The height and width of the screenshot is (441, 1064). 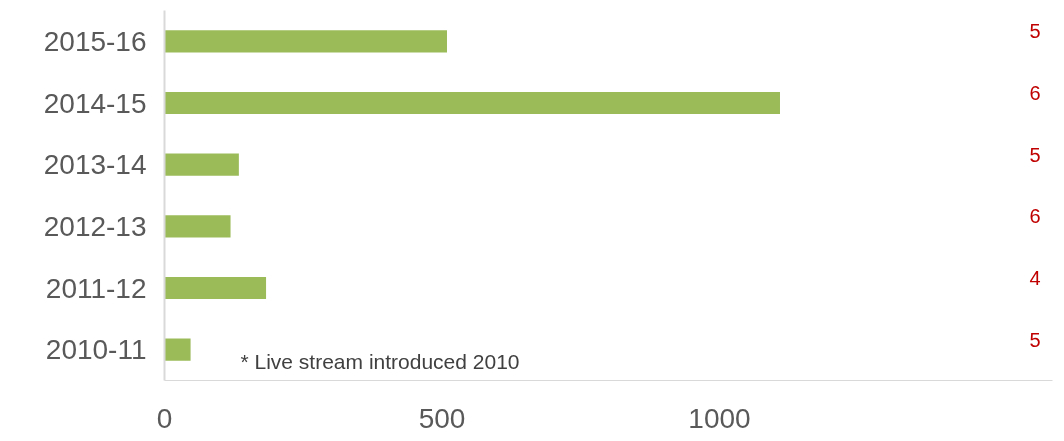 What do you see at coordinates (96, 350) in the screenshot?
I see `y-tick-label: 2010-11` at bounding box center [96, 350].